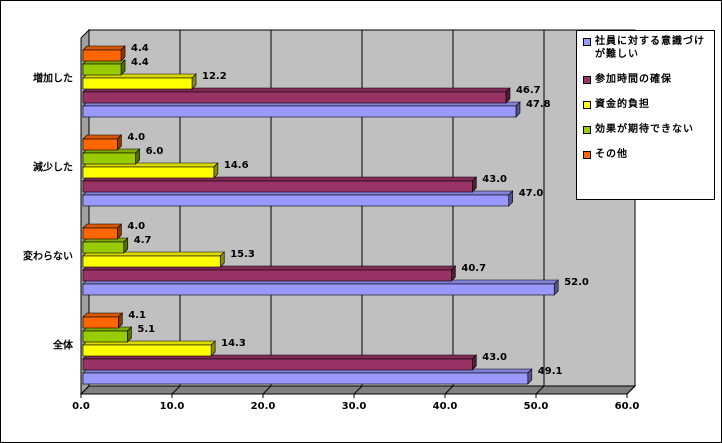  Describe the element at coordinates (53, 78) in the screenshot. I see `y-tick-label: 増加した` at that location.